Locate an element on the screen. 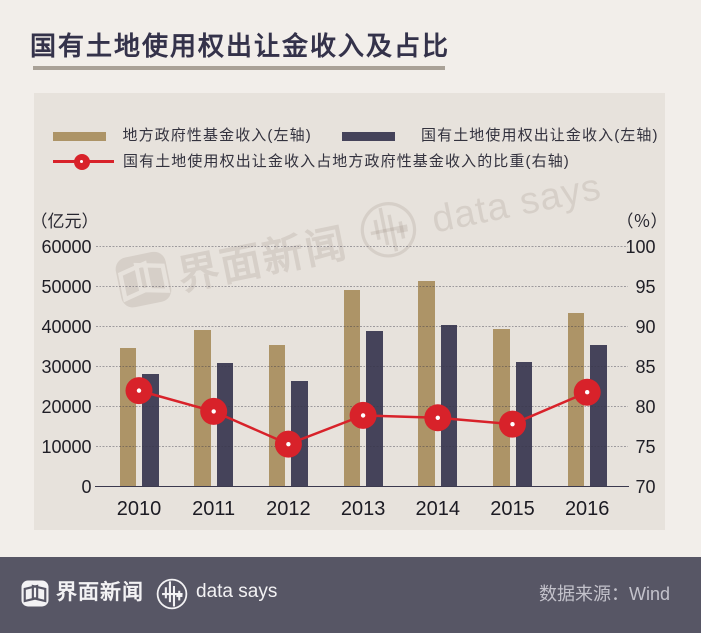 This screenshot has width=701, height=633. x-tick-2012: 2012 is located at coordinates (288, 509).